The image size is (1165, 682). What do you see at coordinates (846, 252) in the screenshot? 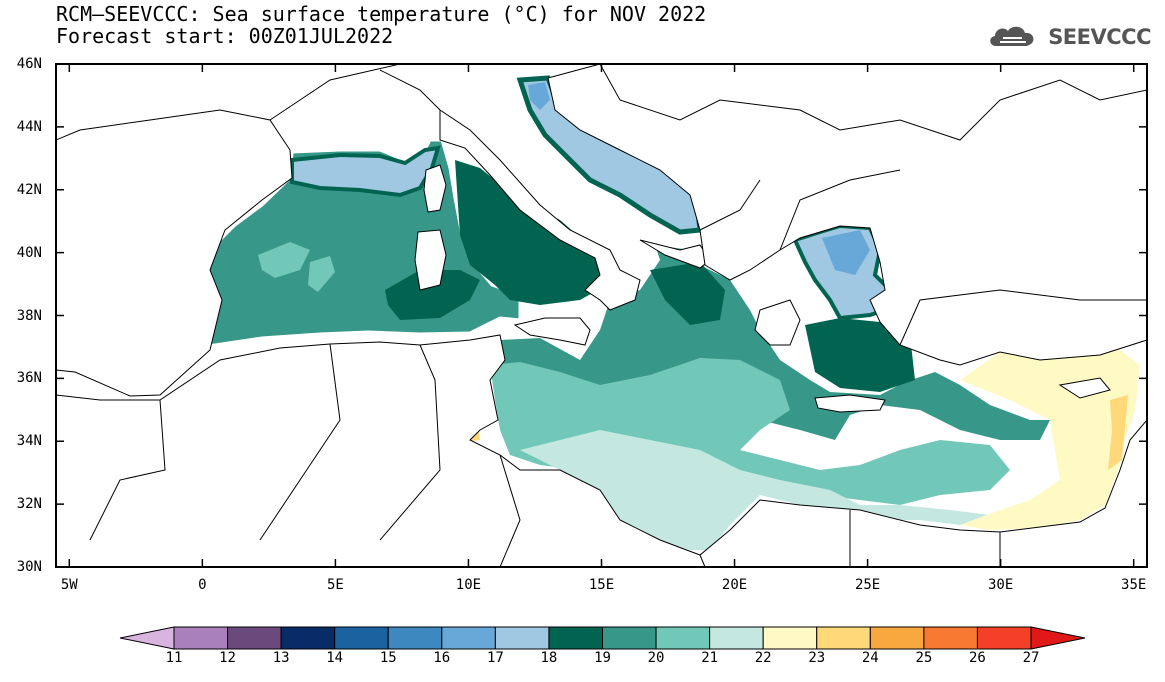
I see `aegean-cold-core` at bounding box center [846, 252].